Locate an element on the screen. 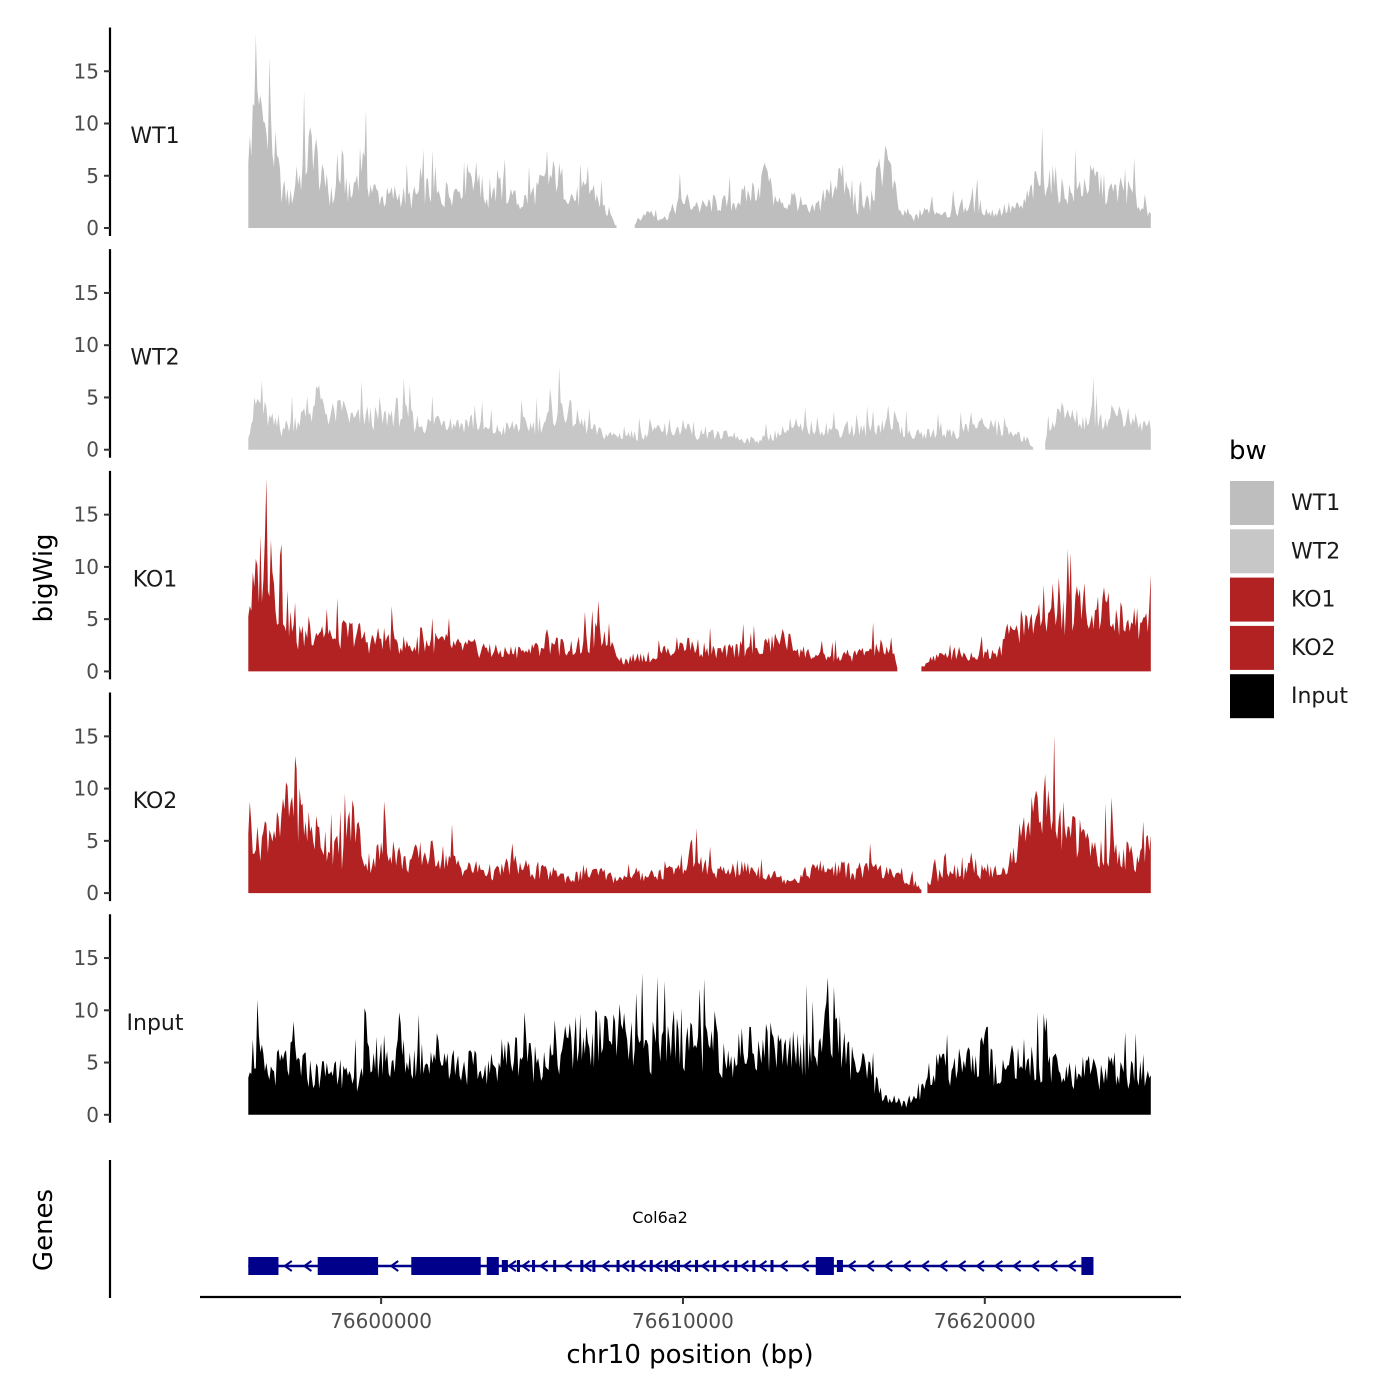  y-axis-title: bigWig is located at coordinates (44, 577).